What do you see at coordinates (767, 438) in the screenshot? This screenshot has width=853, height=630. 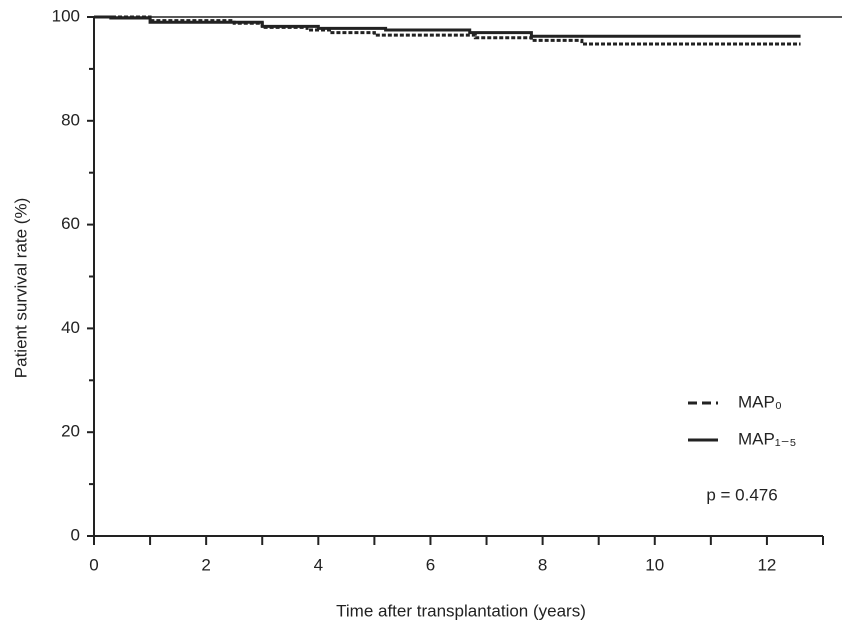 I see `legend-label: MAP₁₋₅` at bounding box center [767, 438].